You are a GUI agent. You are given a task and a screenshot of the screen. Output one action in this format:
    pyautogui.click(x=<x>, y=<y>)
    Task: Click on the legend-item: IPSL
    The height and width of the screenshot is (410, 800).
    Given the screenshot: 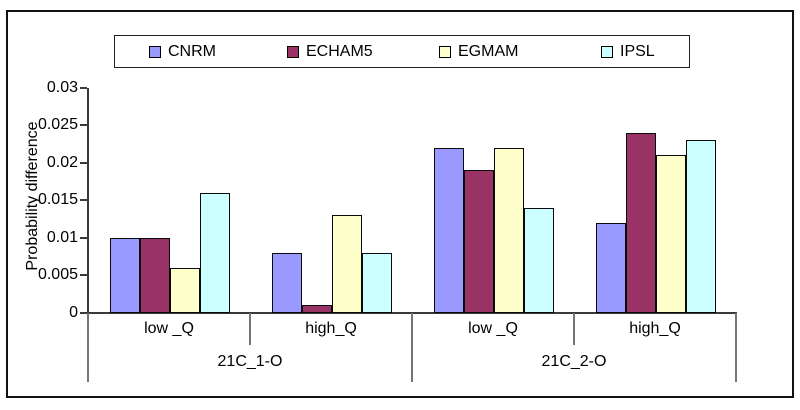 What is the action you would take?
    pyautogui.click(x=628, y=51)
    